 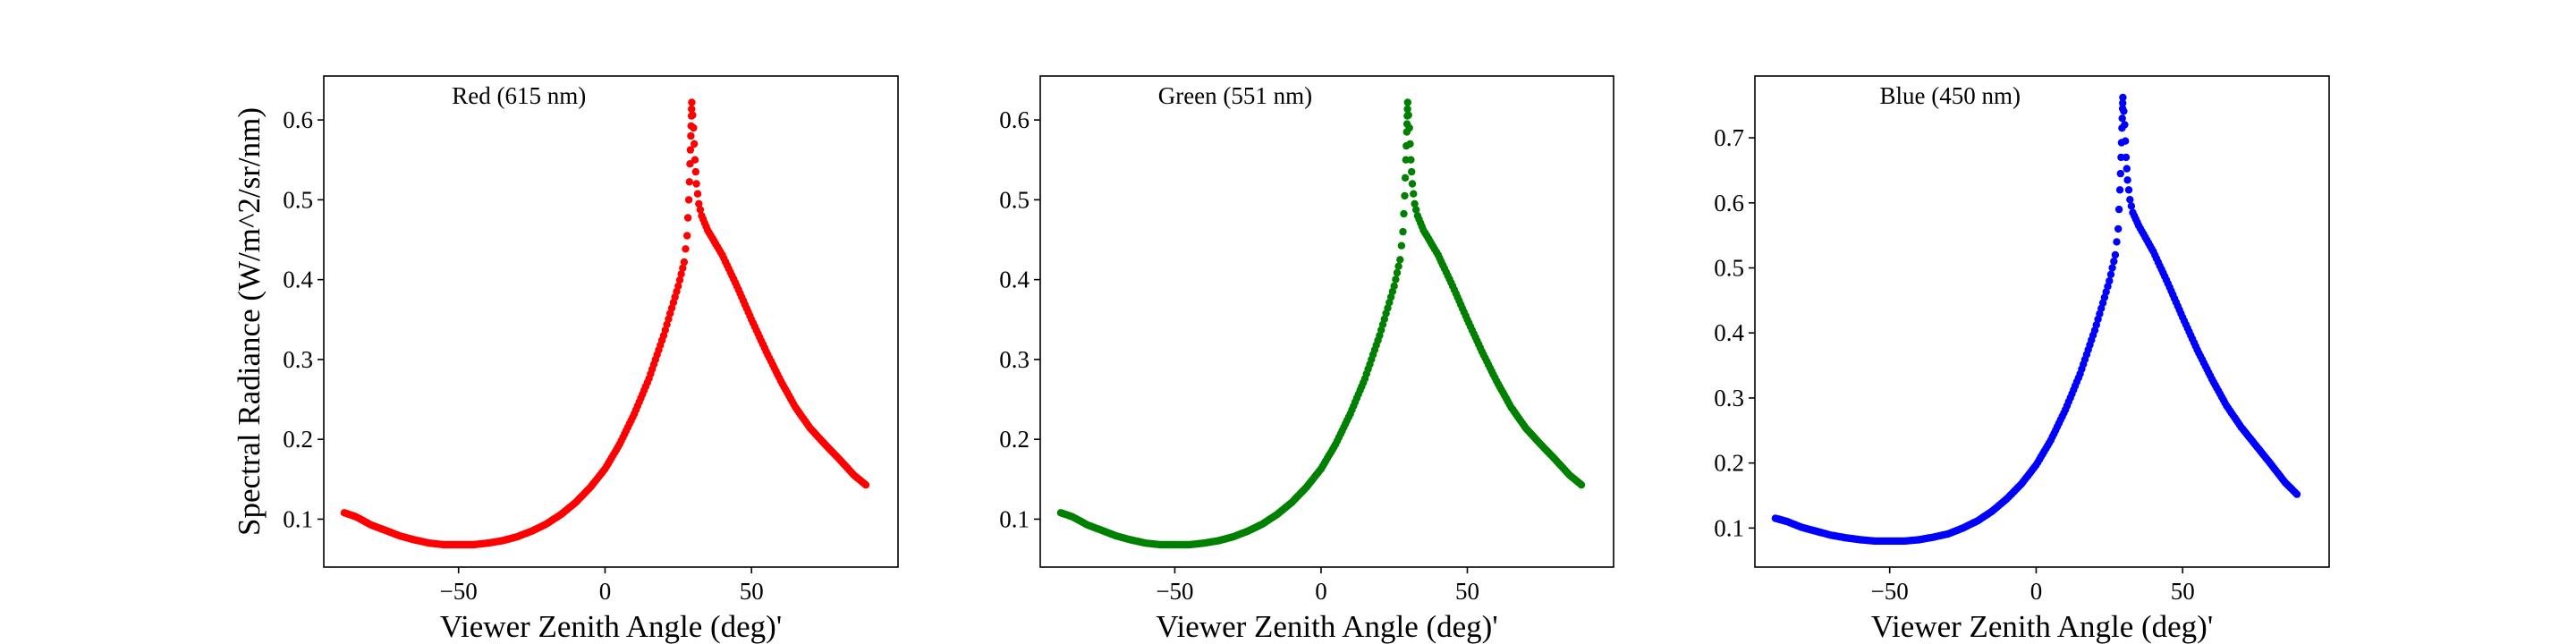 I want to click on y-tick-label: 0.7, so click(x=1729, y=137).